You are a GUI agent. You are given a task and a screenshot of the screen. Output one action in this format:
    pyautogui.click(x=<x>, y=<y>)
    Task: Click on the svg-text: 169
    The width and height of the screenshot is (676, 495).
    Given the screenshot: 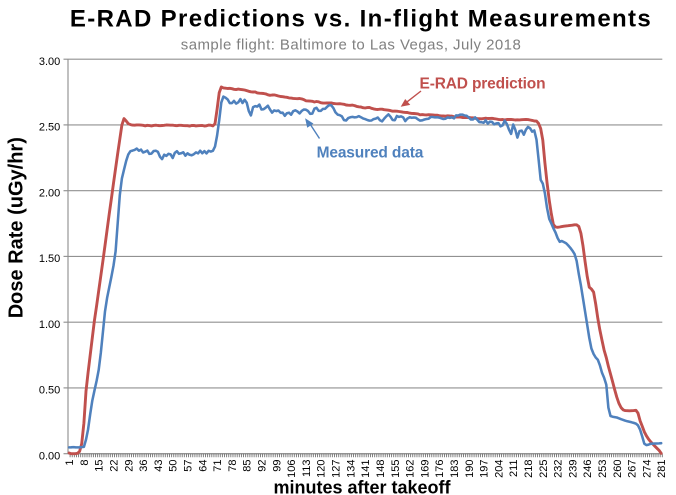 What is the action you would take?
    pyautogui.click(x=425, y=469)
    